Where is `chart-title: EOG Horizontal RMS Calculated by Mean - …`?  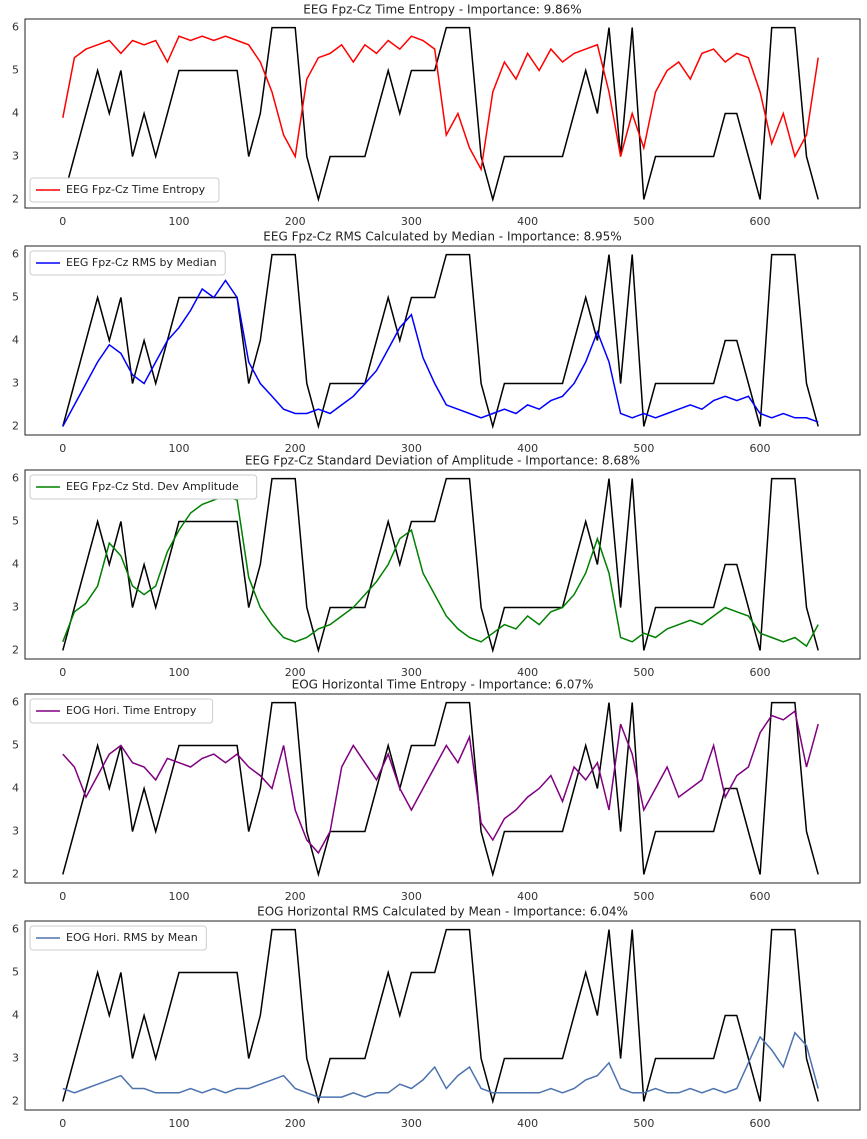 chart-title: EOG Horizontal RMS Calculated by Mean - … is located at coordinates (442, 912).